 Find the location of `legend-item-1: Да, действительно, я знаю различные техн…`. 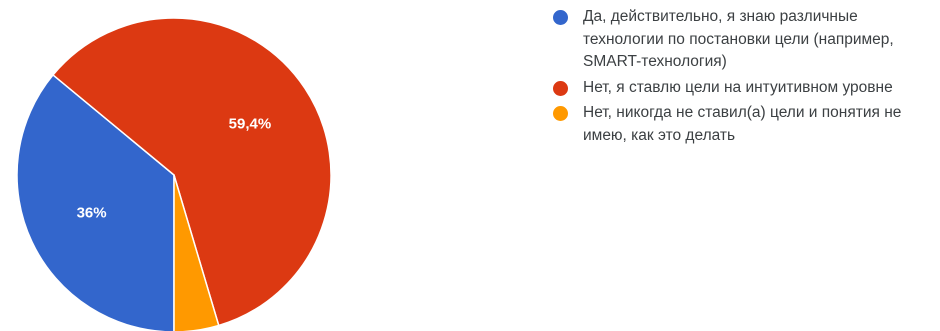

legend-item-1: Да, действительно, я знаю различные техн… is located at coordinates (741, 40).